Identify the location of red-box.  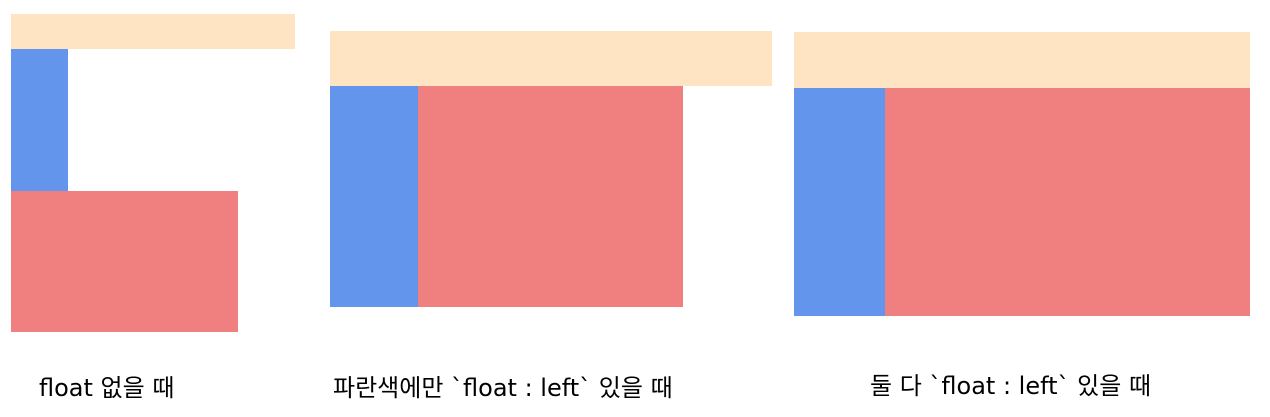
(124, 261).